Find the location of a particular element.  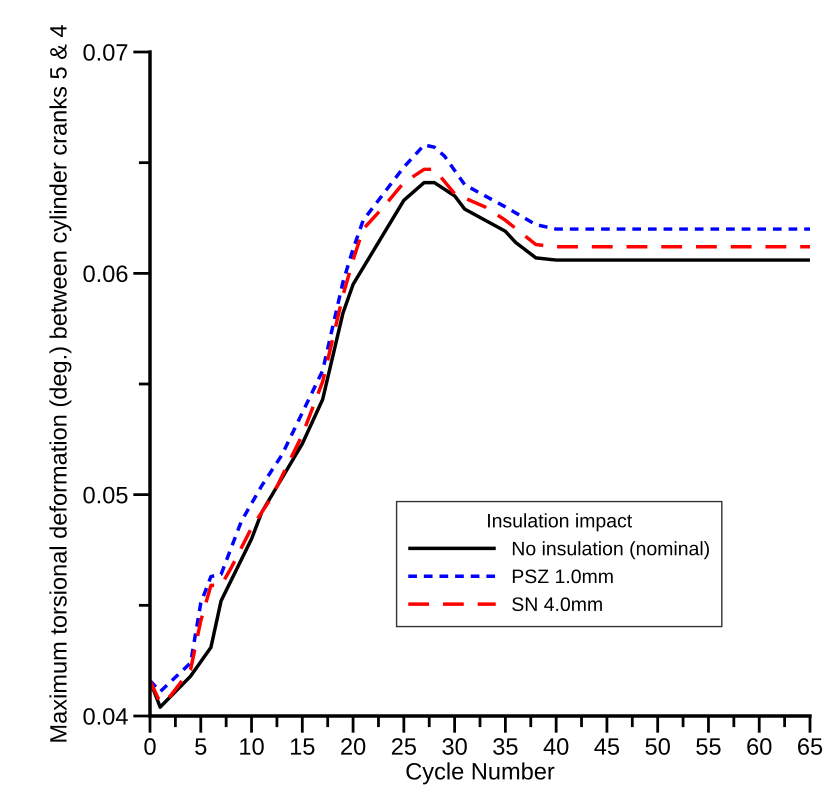

x-tick-label: 50 is located at coordinates (658, 746).